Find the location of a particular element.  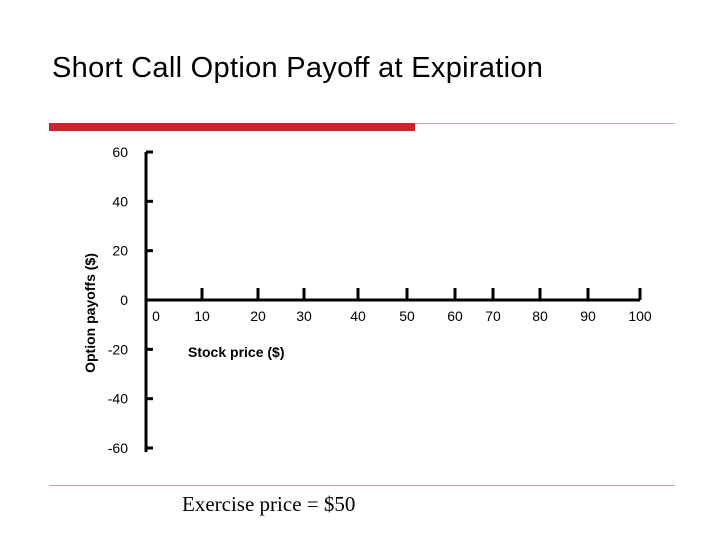

x-tick-label: 30 is located at coordinates (304, 316).